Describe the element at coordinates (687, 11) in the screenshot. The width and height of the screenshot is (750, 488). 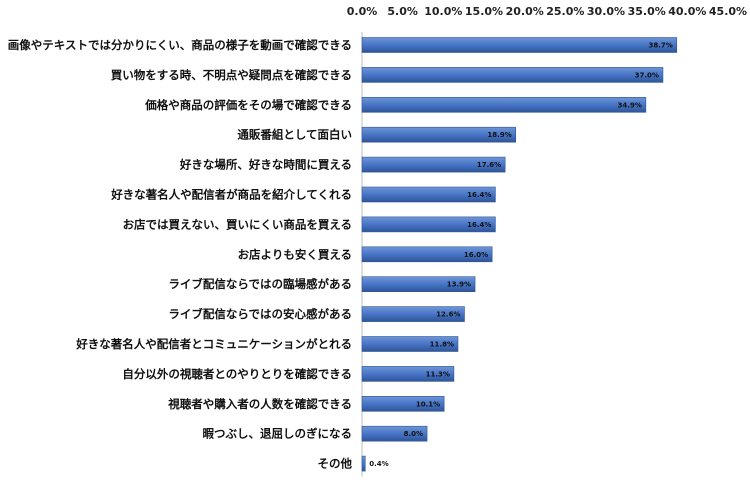
I see `x-tick-label: 40.0%` at that location.